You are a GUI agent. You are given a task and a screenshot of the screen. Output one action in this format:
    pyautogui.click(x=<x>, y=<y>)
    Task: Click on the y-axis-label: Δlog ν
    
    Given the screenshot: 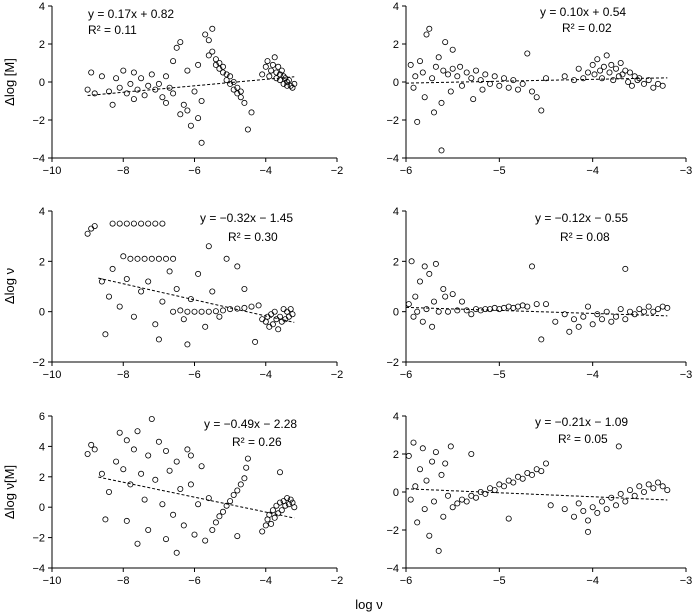 What is the action you would take?
    pyautogui.click(x=9, y=286)
    